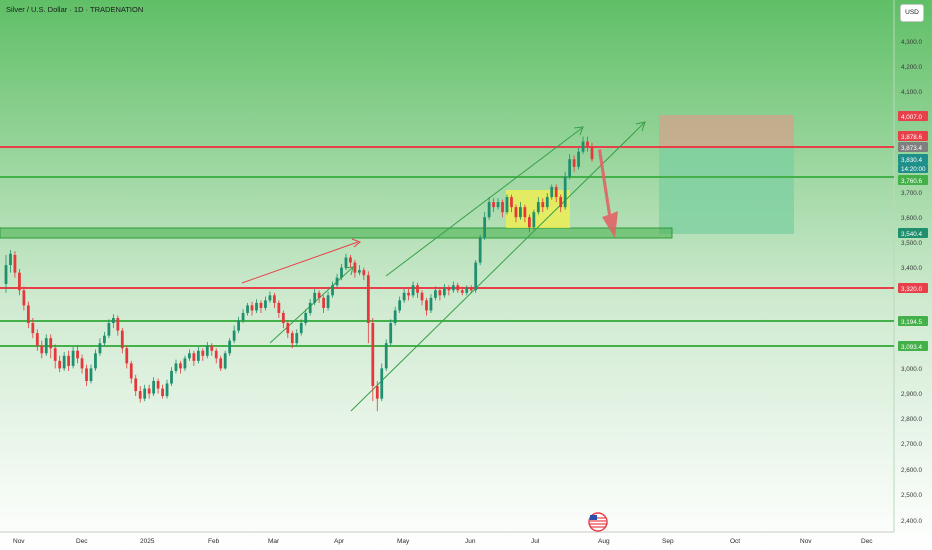 Image resolution: width=932 pixels, height=550 pixels. I want to click on support-zone, so click(336, 233).